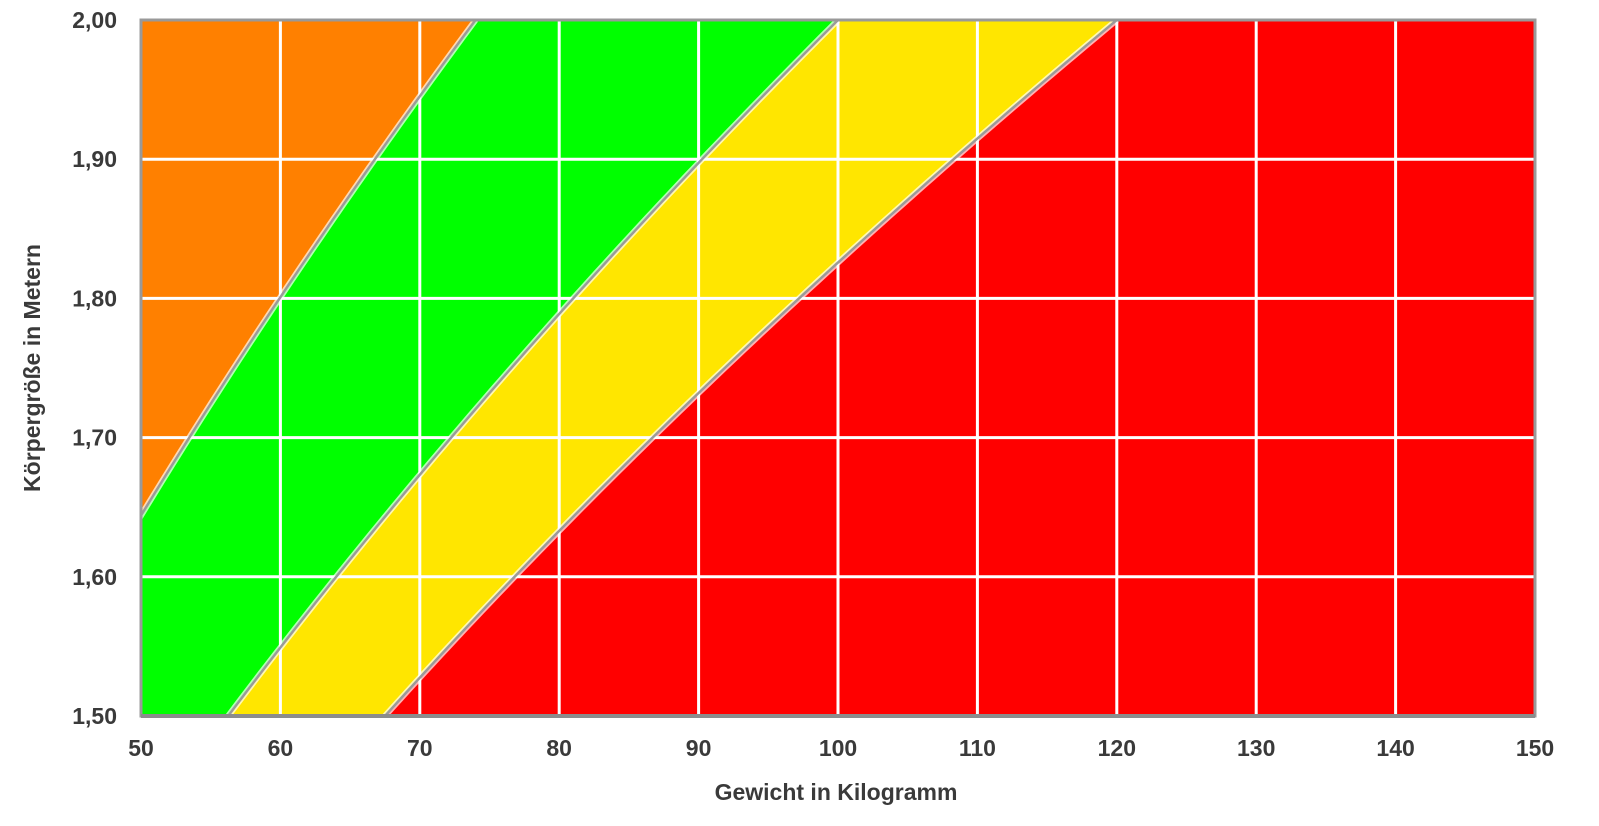 This screenshot has height=826, width=1599. Describe the element at coordinates (838, 748) in the screenshot. I see `x-tick-label-100: 100` at that location.